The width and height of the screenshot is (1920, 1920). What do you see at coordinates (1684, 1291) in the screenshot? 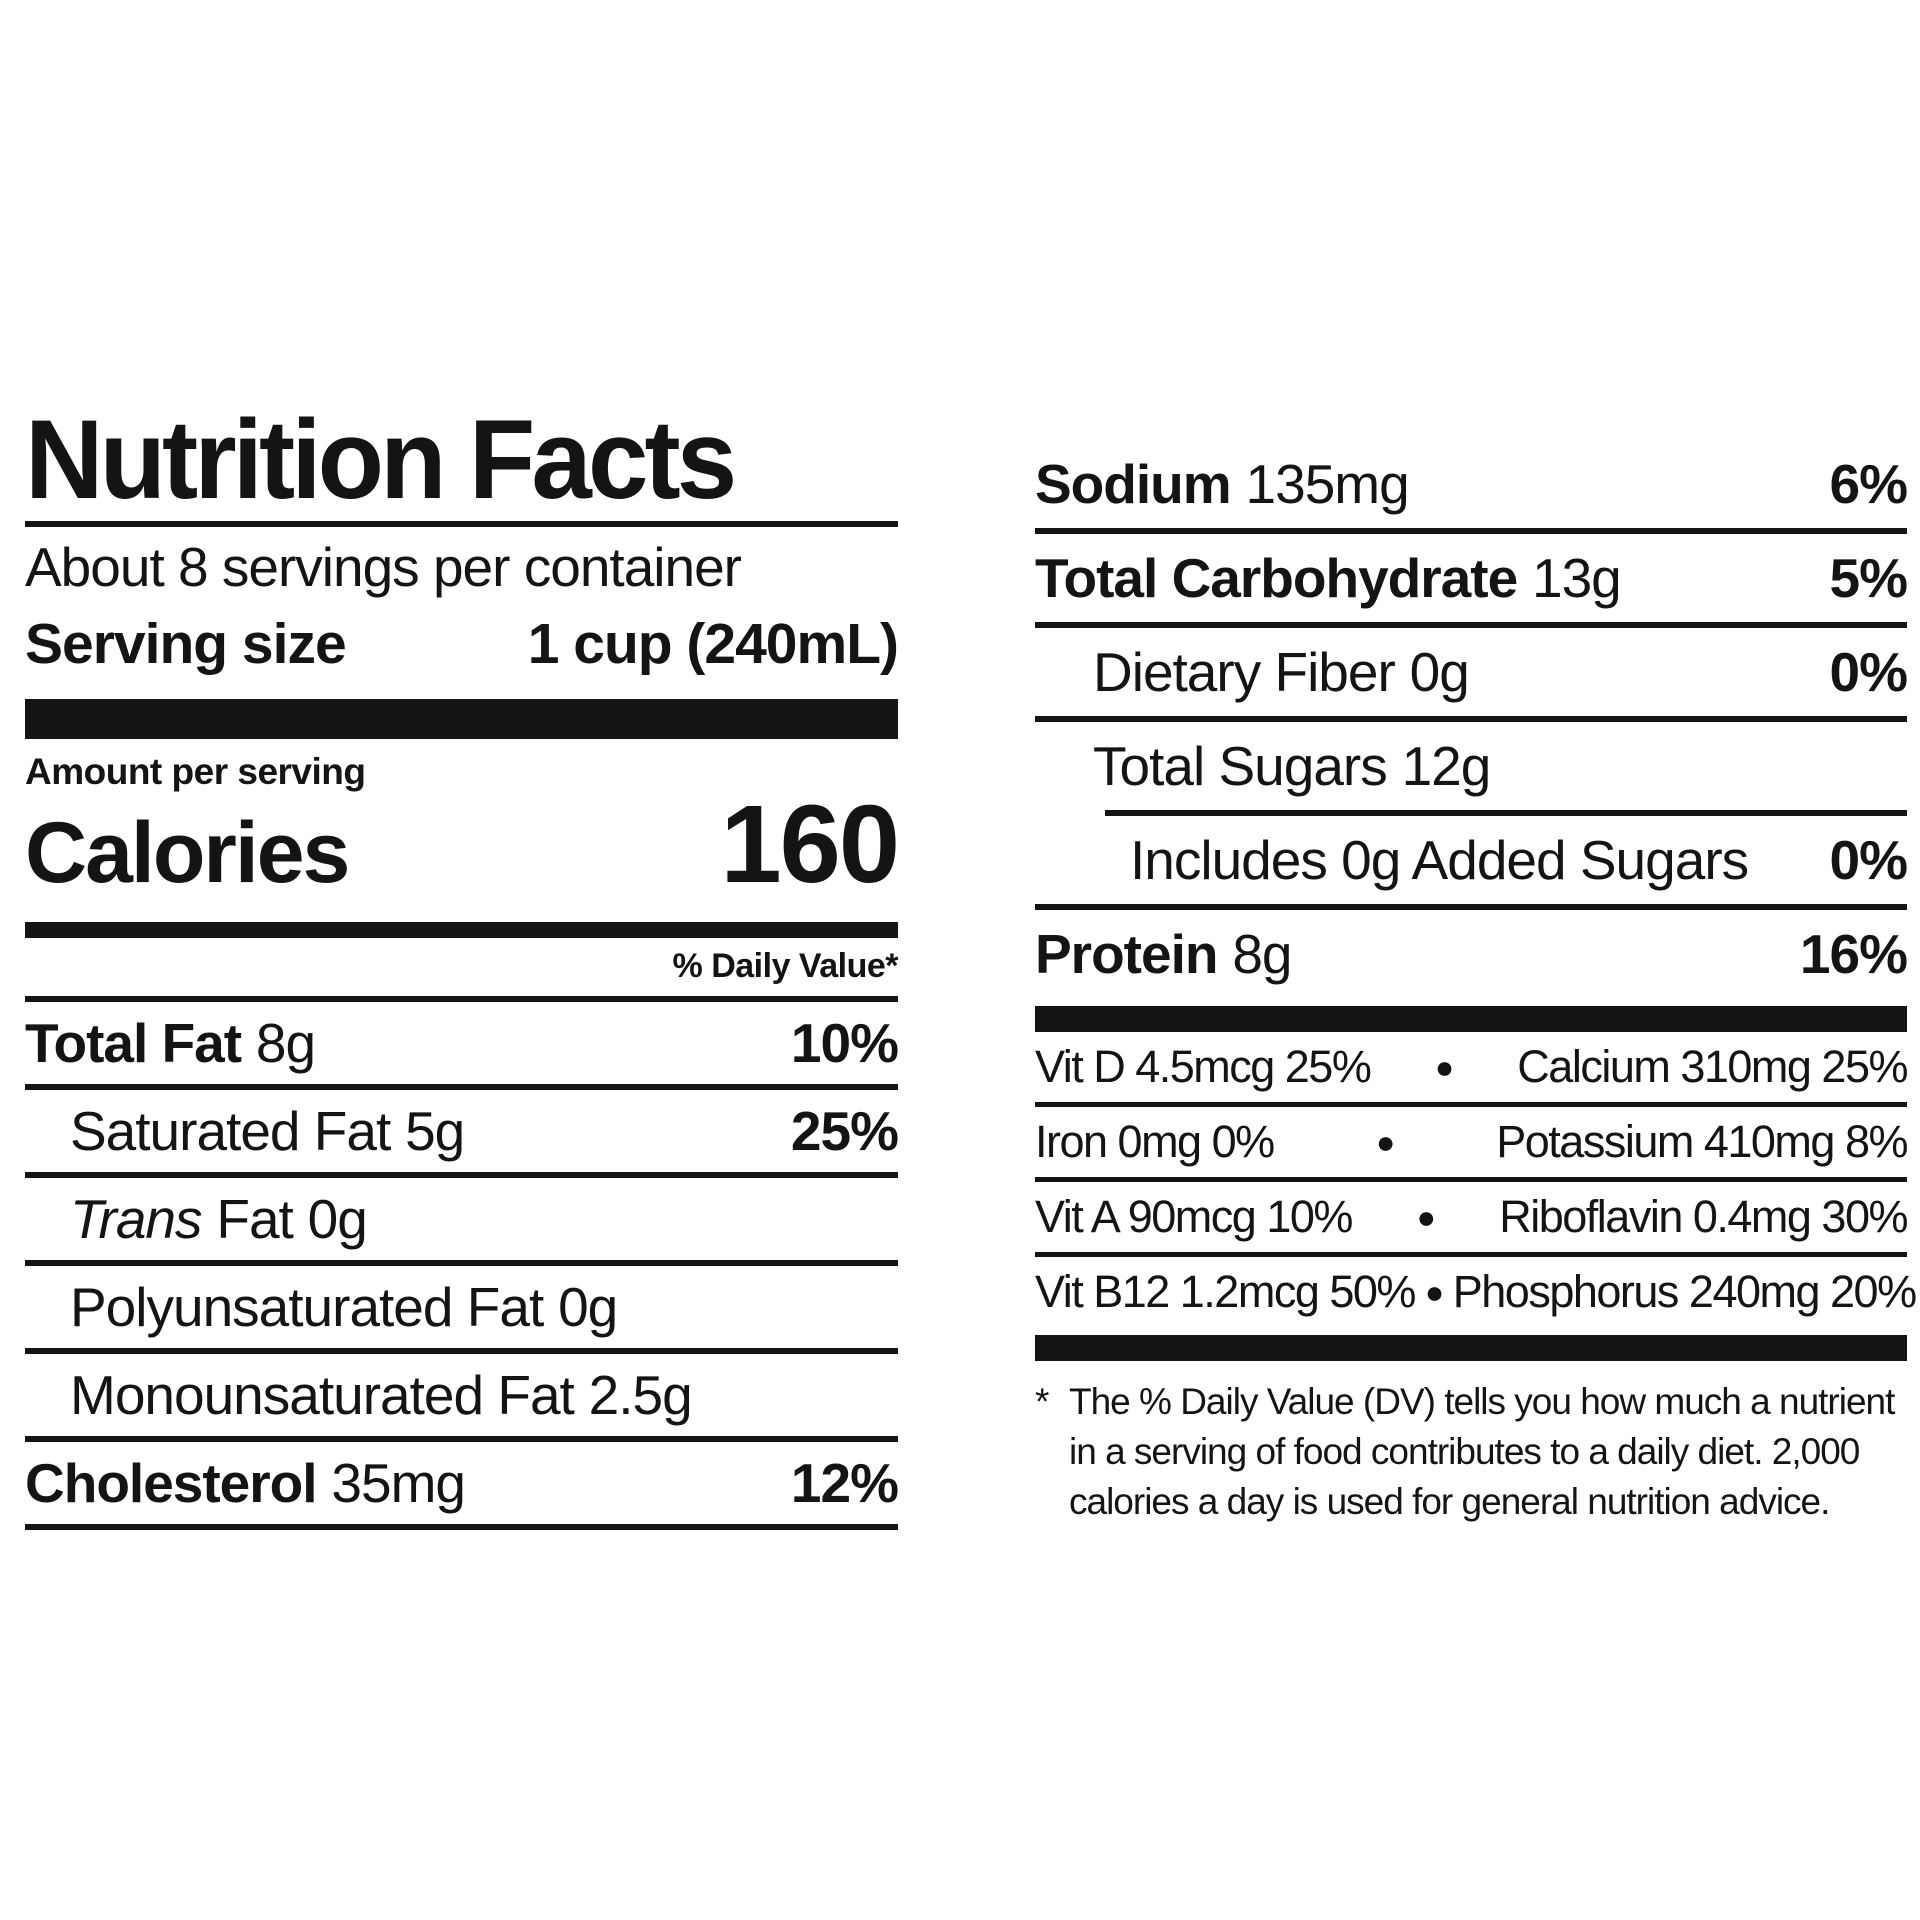
I see `micronutrient-right: Phosphorus 240mg 20%` at bounding box center [1684, 1291].